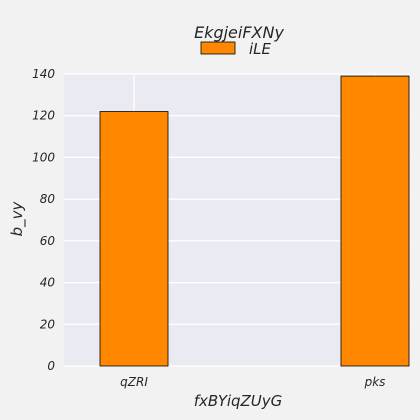  I want to click on y-tick-label: 0, so click(51, 366).